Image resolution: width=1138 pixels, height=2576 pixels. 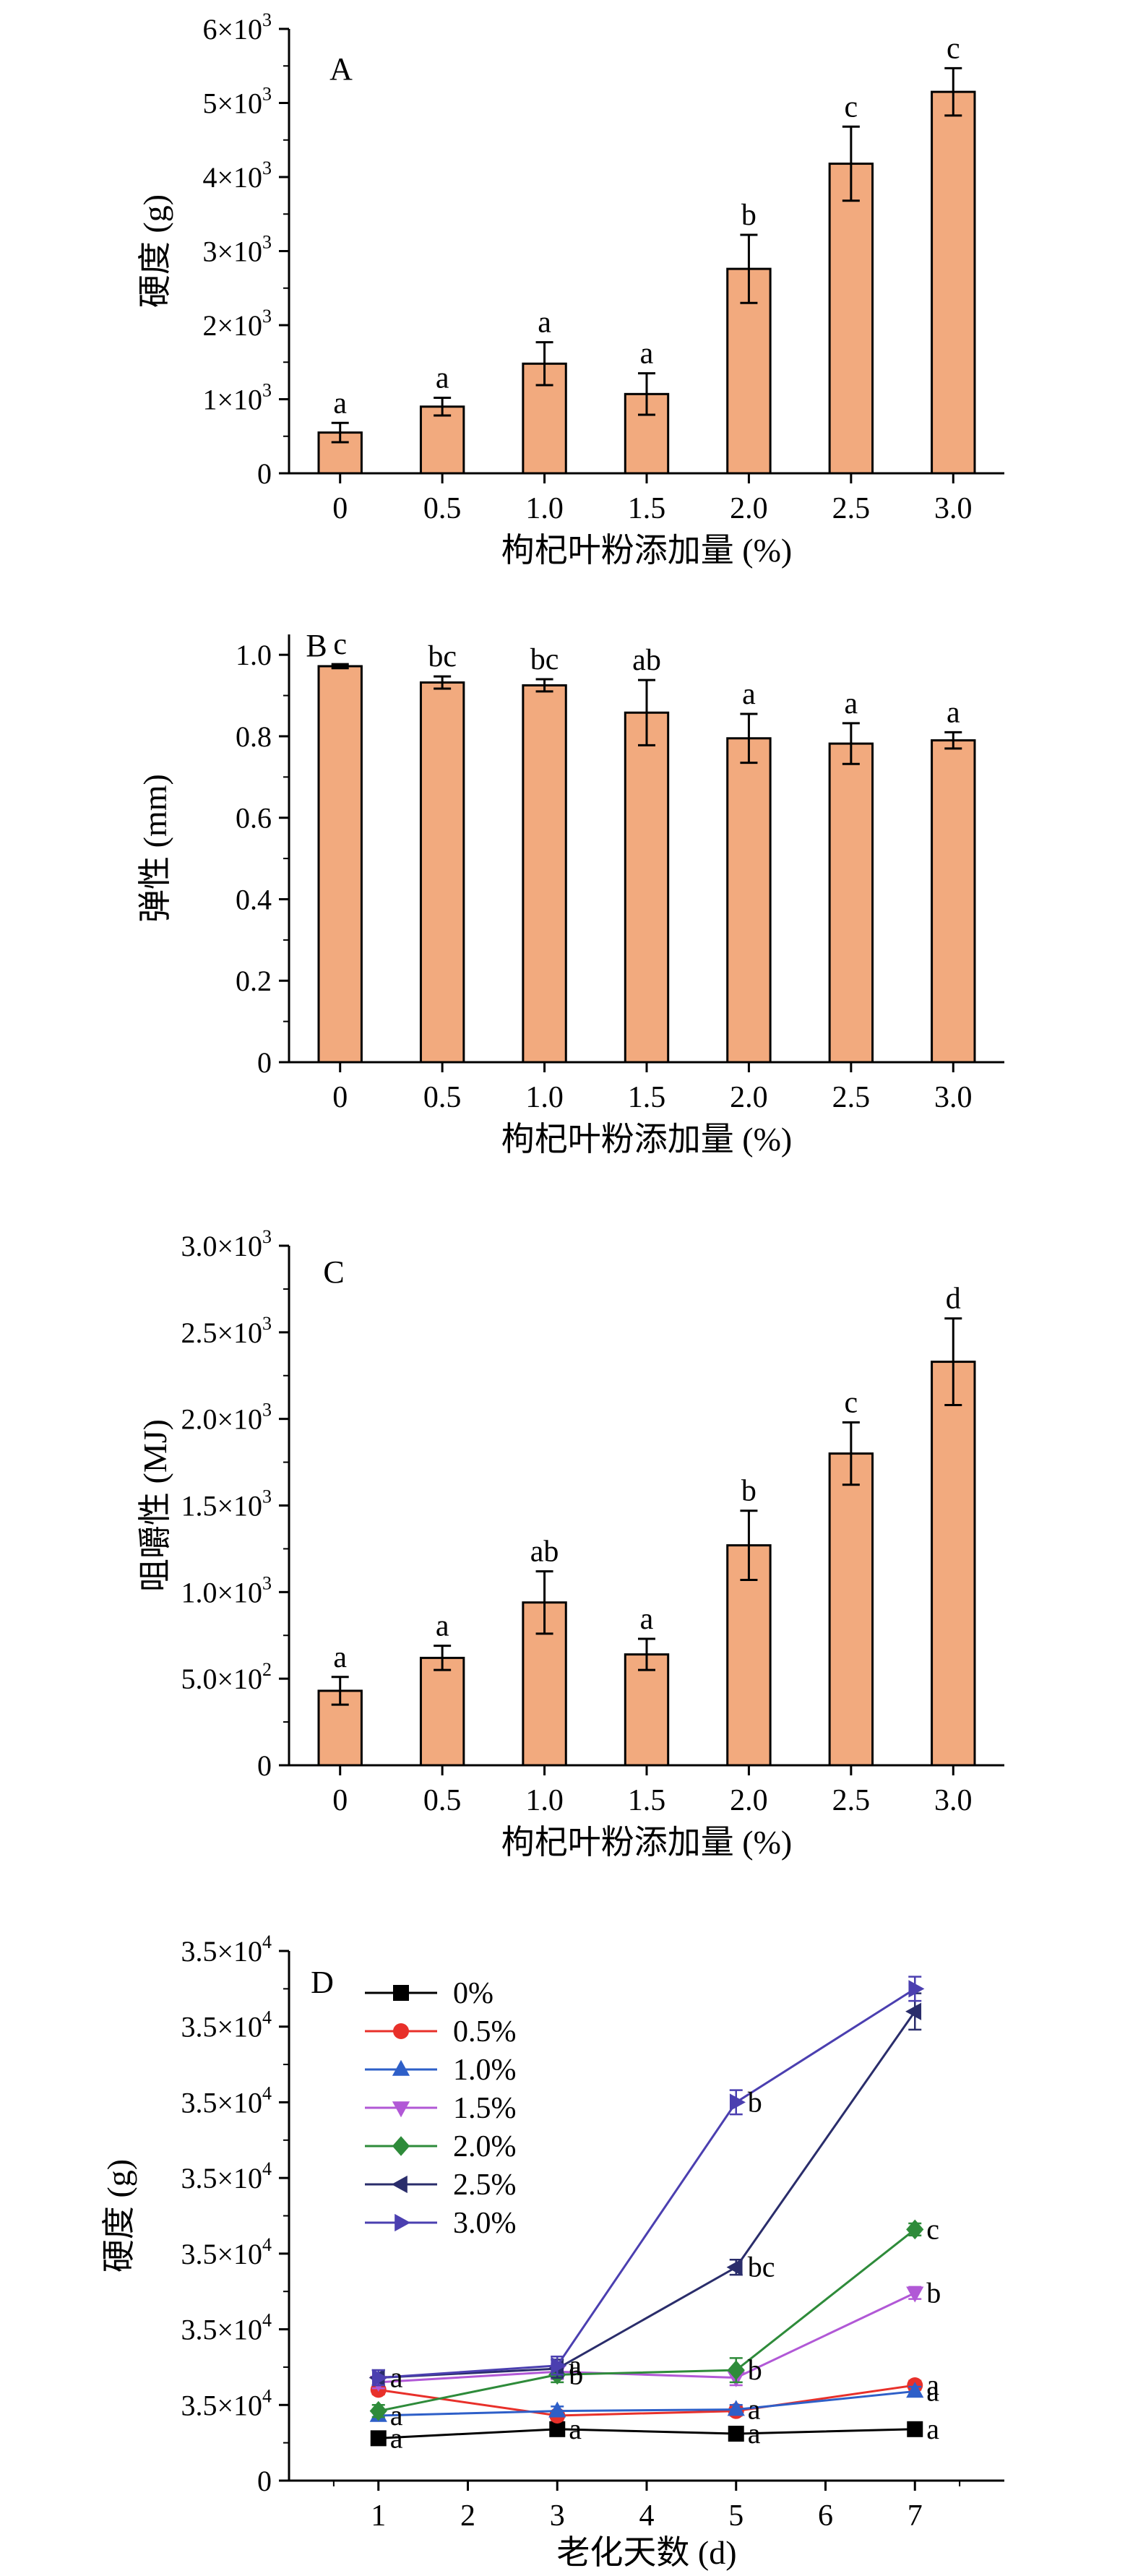 I want to click on y-tick-label: 5×10³, so click(x=237, y=102).